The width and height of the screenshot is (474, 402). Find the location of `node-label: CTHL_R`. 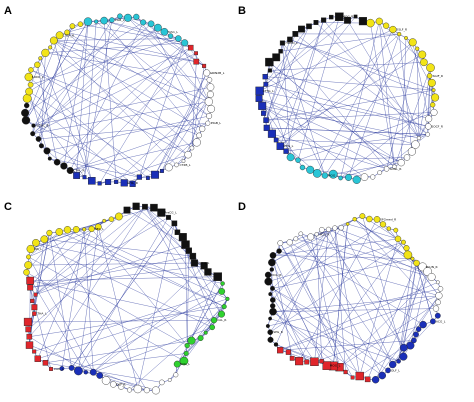

node-label: CTHL_R is located at coordinates (78, 171).